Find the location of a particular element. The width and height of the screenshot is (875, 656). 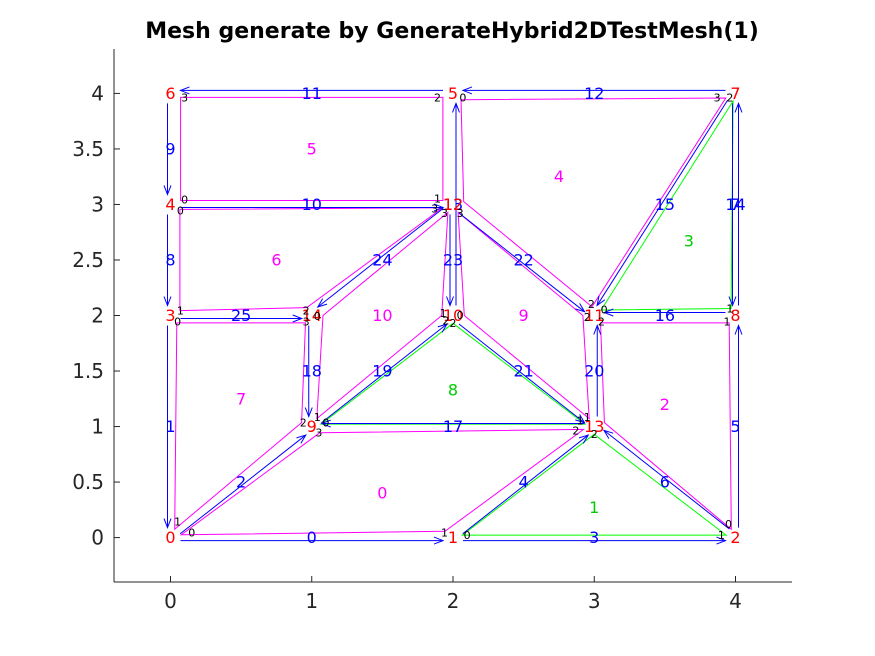

y-tick-label: 0 is located at coordinates (97, 538).